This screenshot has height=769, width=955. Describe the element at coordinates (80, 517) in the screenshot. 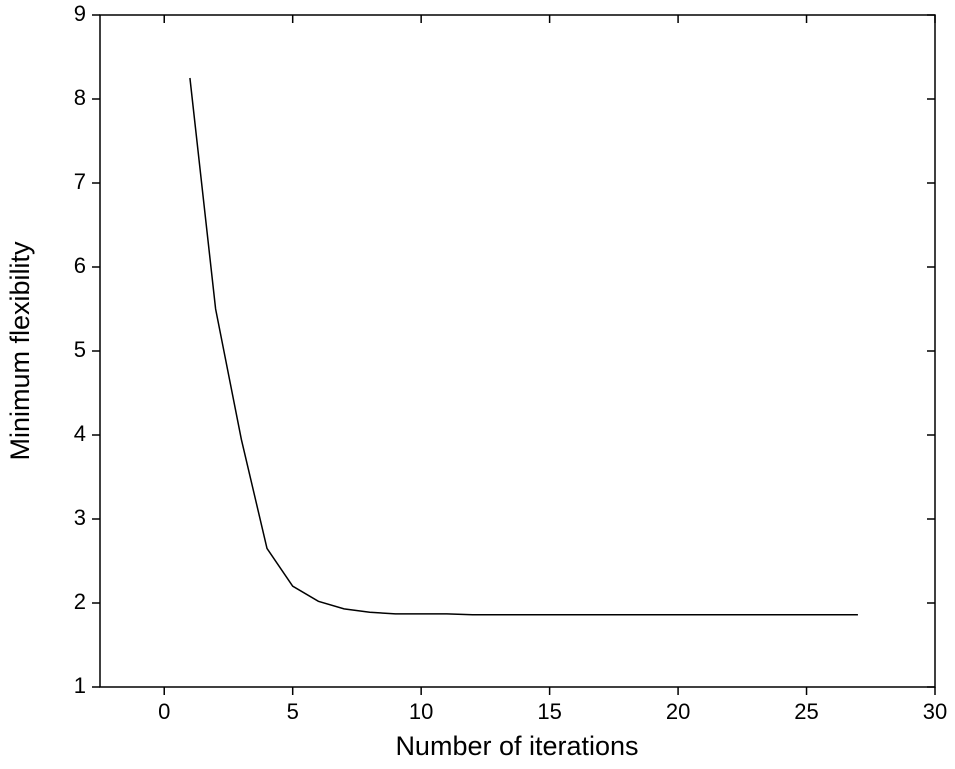

I see `y-tick-label: 3` at that location.